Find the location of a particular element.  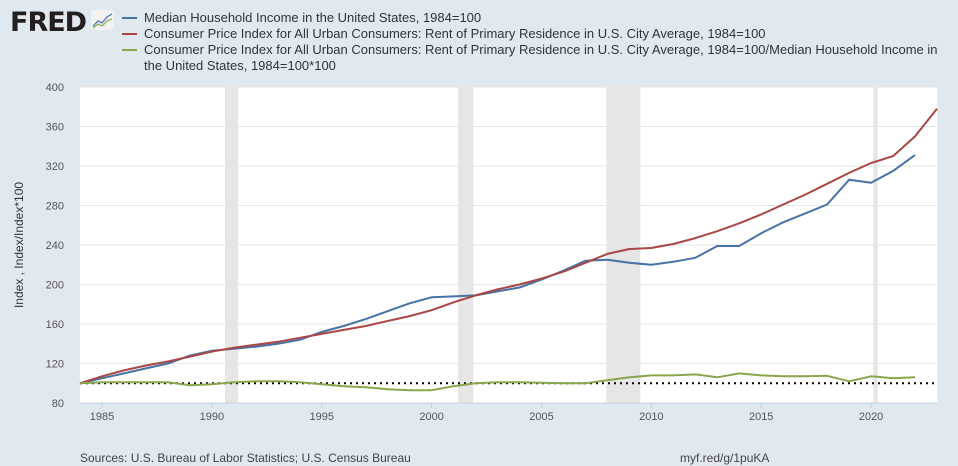

y-tick-label: 320 is located at coordinates (55, 167).